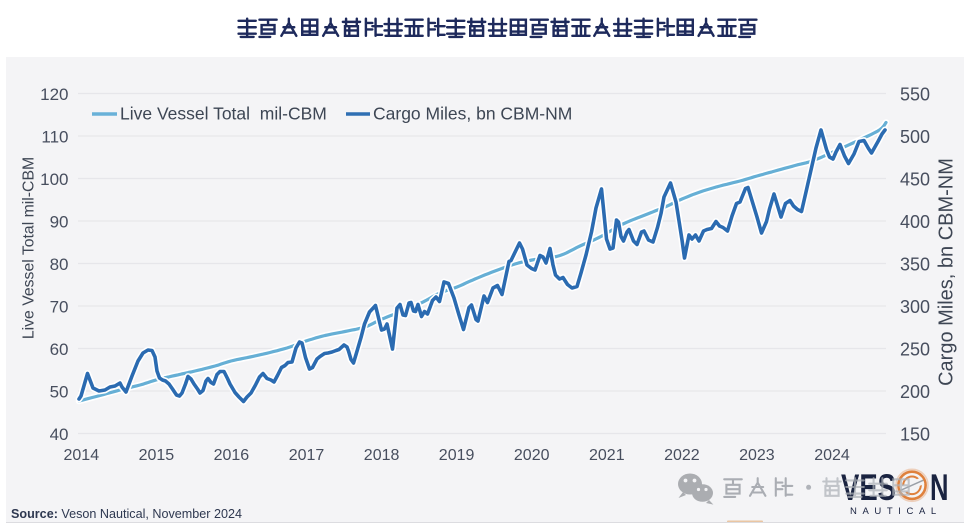 The height and width of the screenshot is (526, 964). Describe the element at coordinates (915, 265) in the screenshot. I see `svg-text: 350` at that location.